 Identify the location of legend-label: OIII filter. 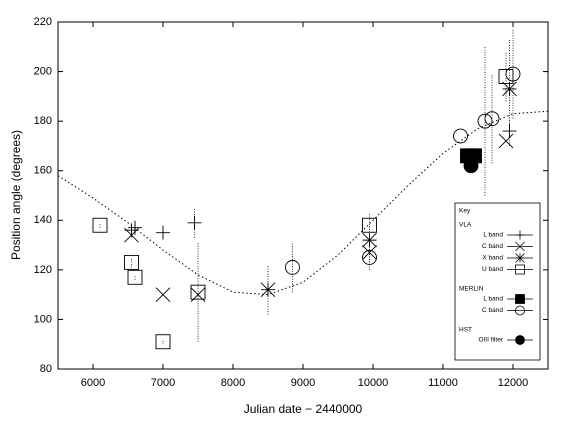
(490, 340).